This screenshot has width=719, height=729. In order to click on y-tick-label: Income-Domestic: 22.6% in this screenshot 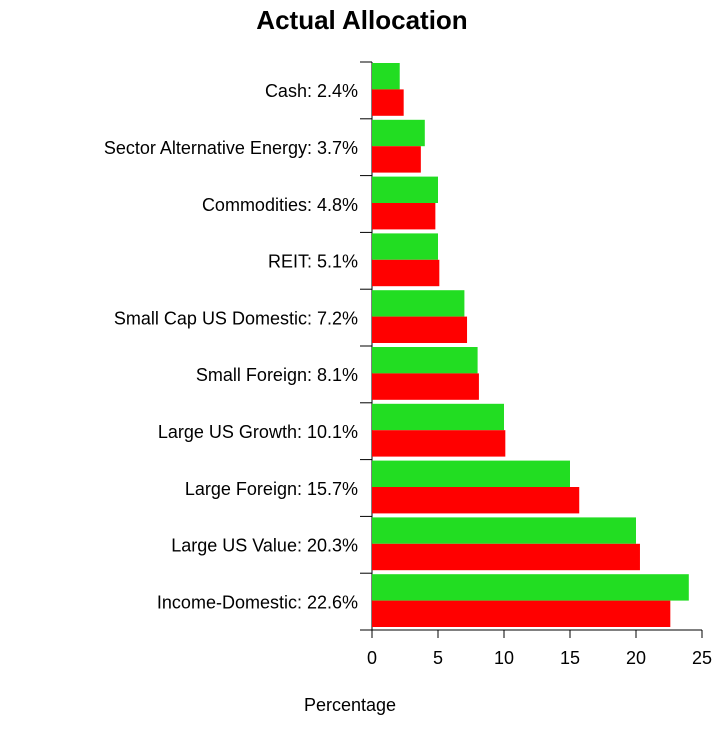, I will do `click(257, 602)`.